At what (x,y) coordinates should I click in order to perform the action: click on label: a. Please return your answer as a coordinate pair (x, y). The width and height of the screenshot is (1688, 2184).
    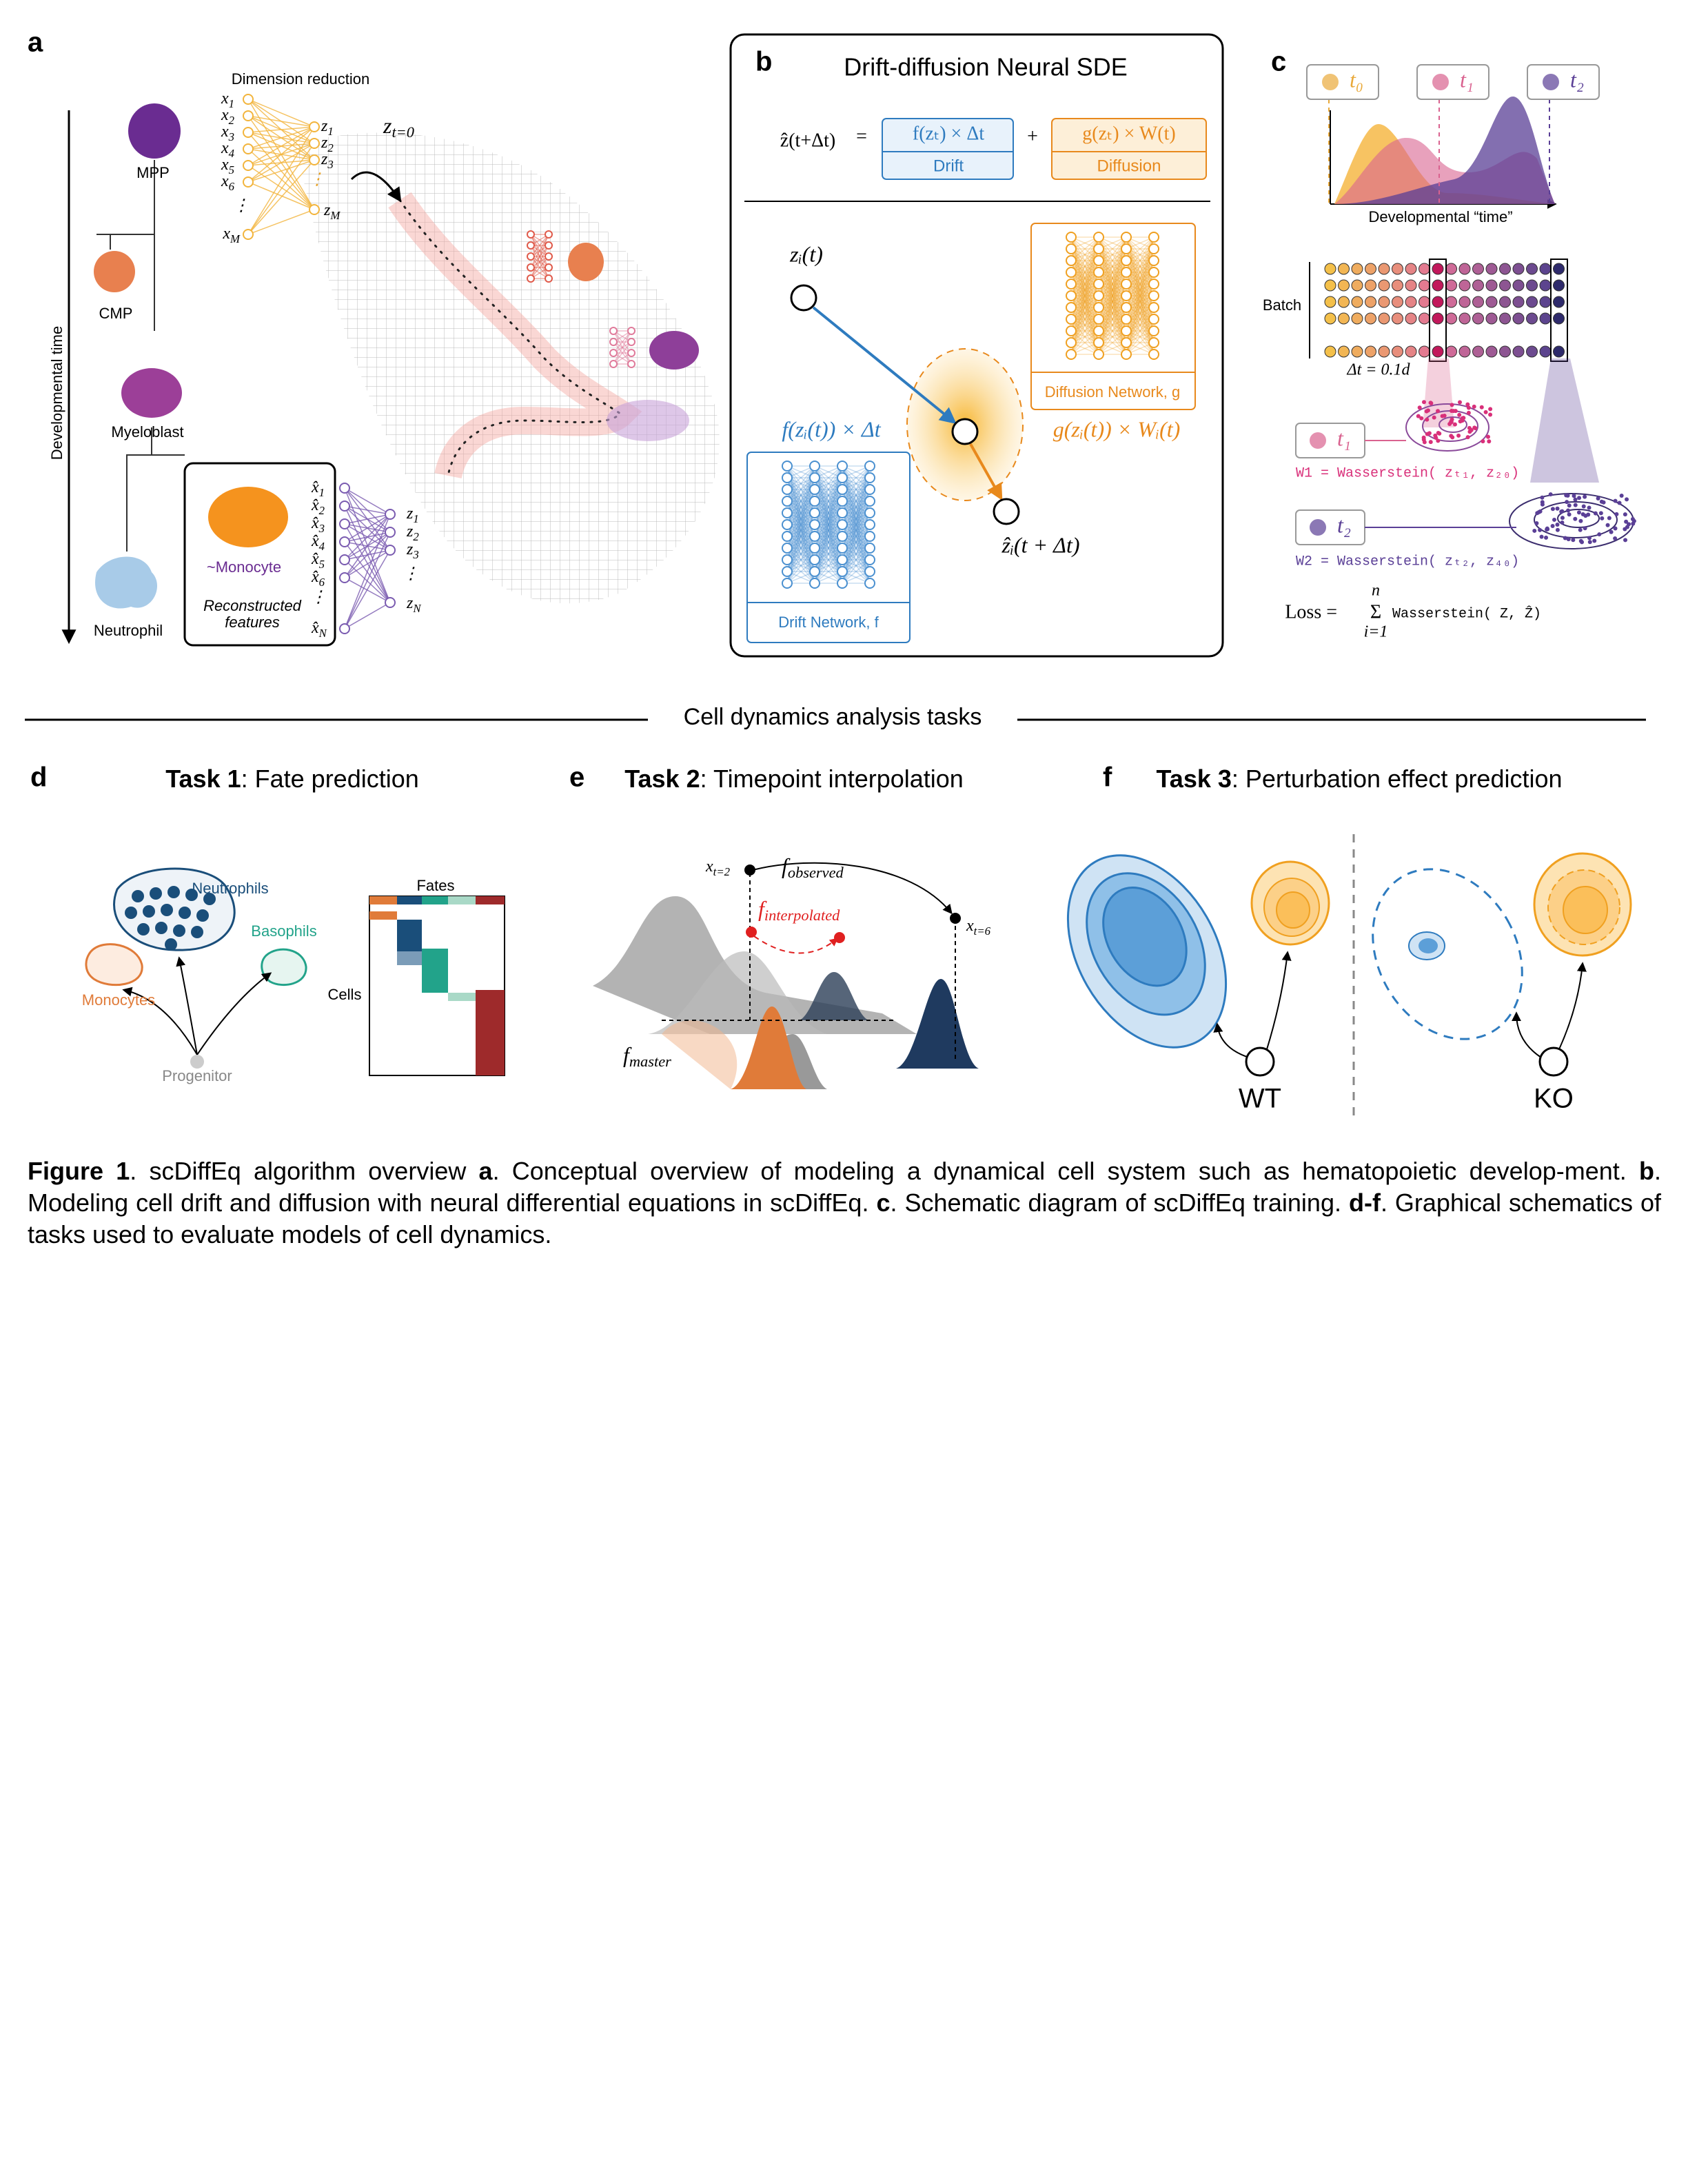
    Looking at the image, I should click on (35, 43).